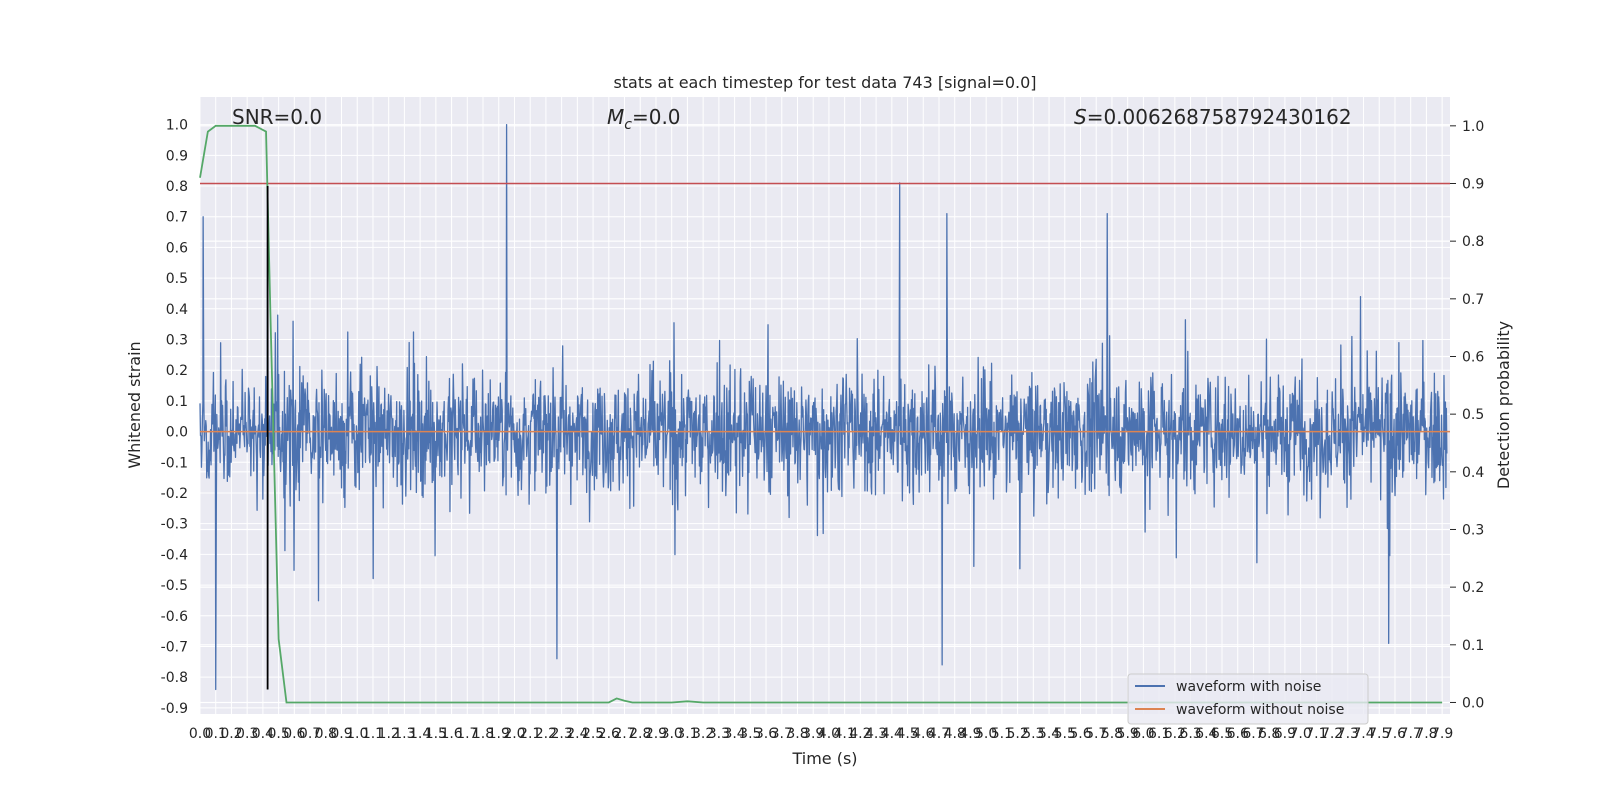  What do you see at coordinates (1363, 734) in the screenshot?
I see `x-tick-label: 7.4` at bounding box center [1363, 734].